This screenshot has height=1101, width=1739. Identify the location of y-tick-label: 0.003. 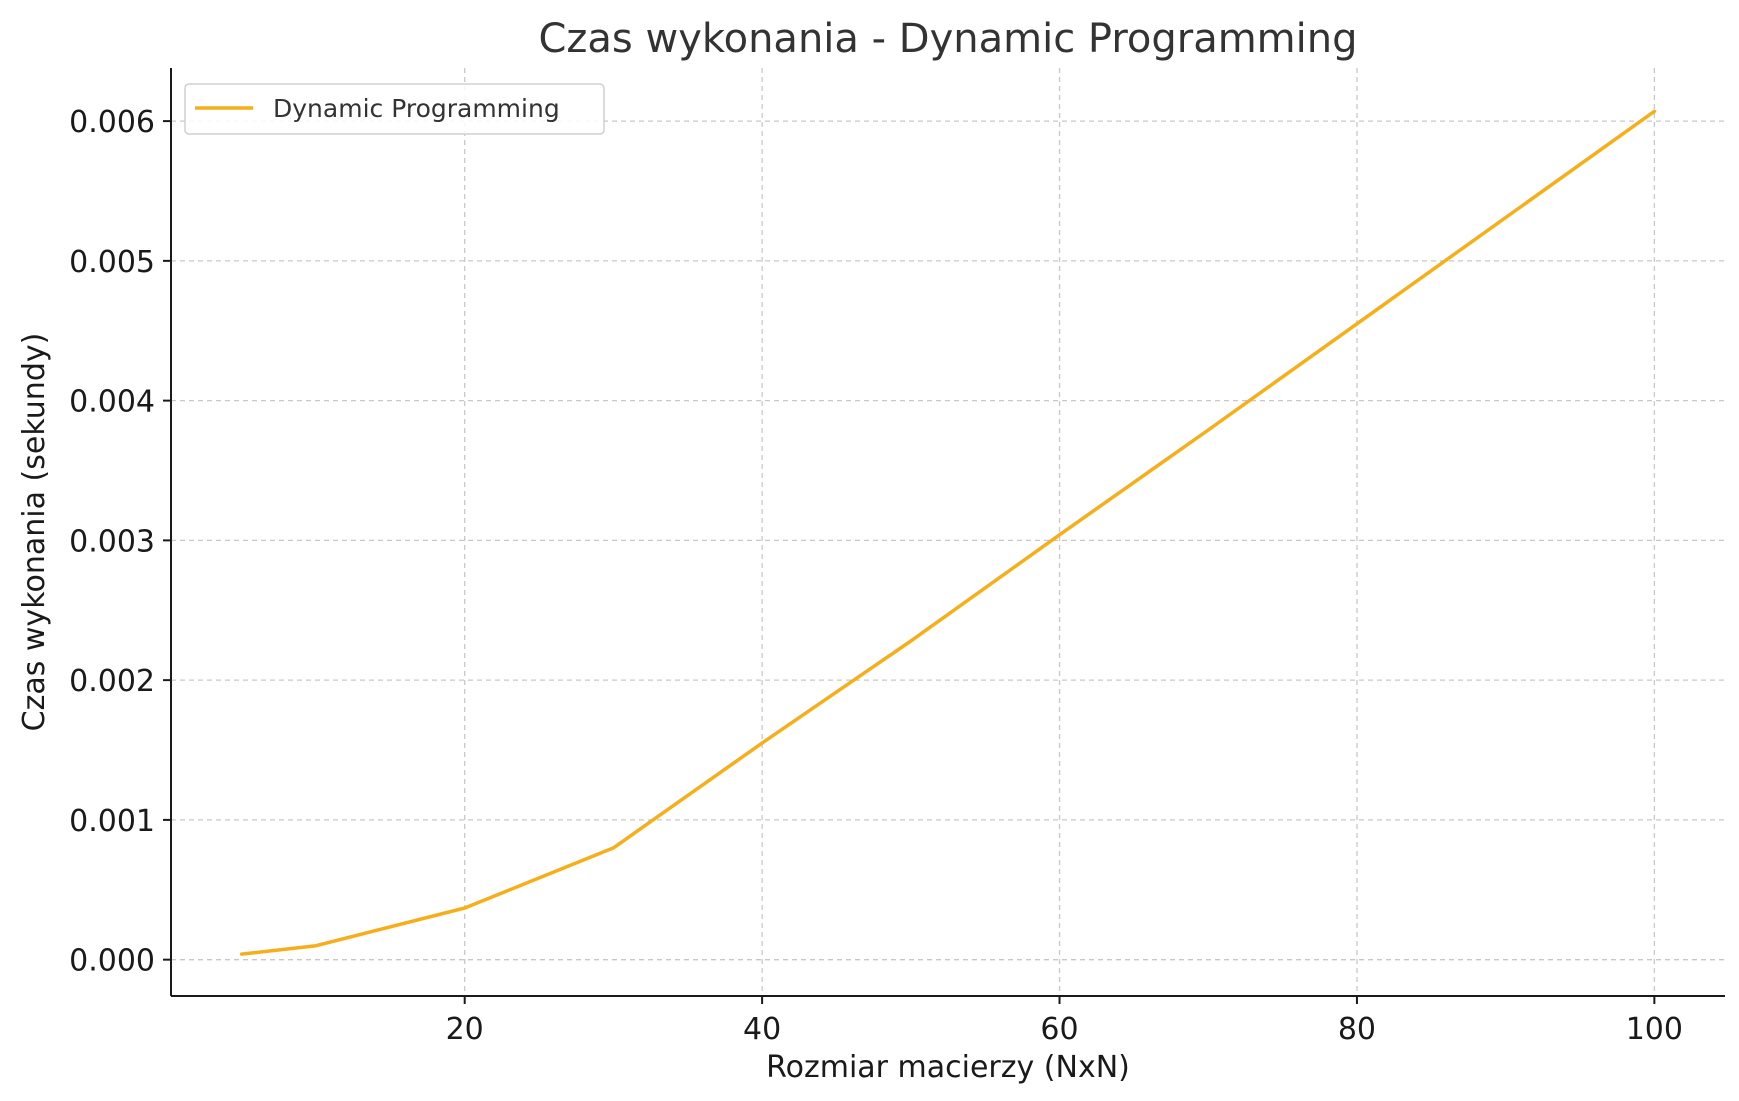
(112, 541).